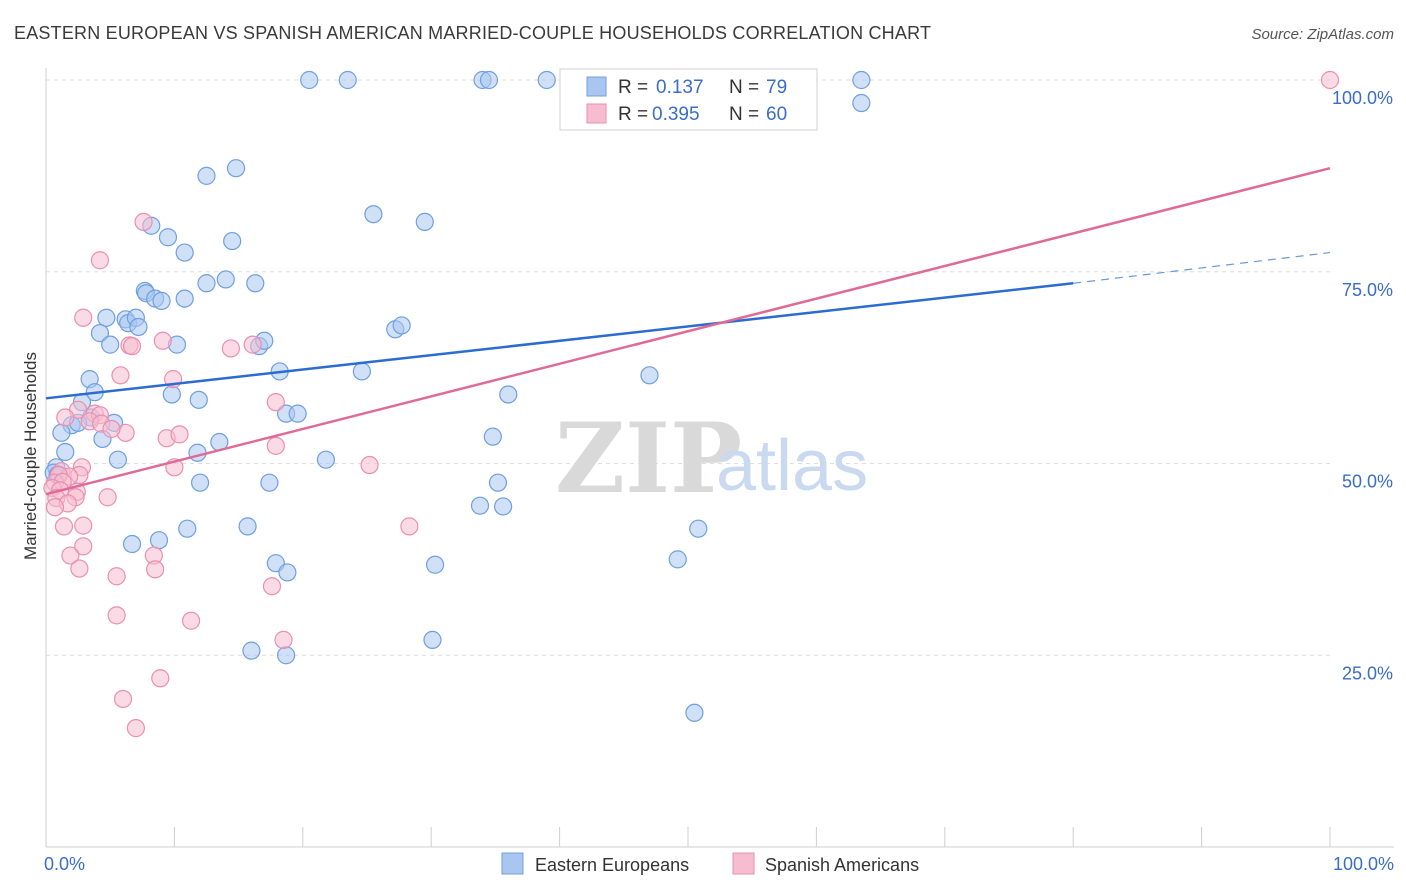 The height and width of the screenshot is (892, 1406). What do you see at coordinates (1367, 482) in the screenshot?
I see `y-tick-label-2: 50.0%` at bounding box center [1367, 482].